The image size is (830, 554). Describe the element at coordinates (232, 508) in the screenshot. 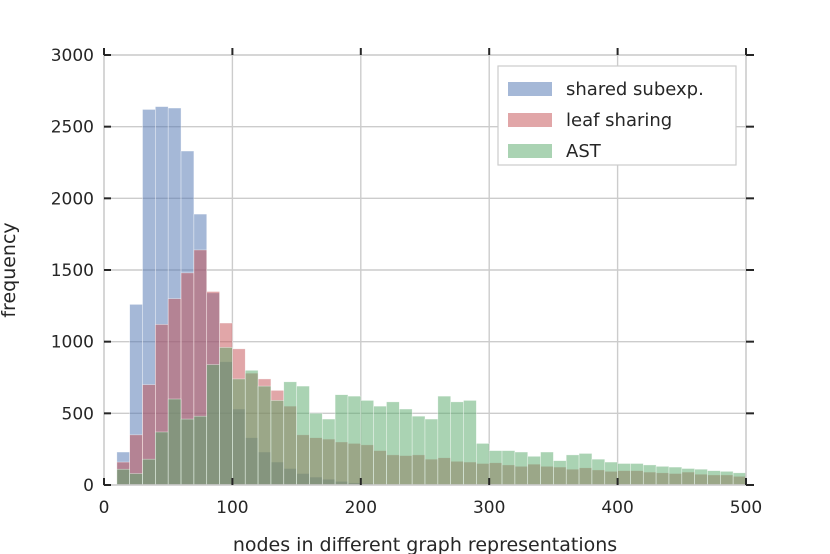

I see `x-tick-label: 100` at that location.